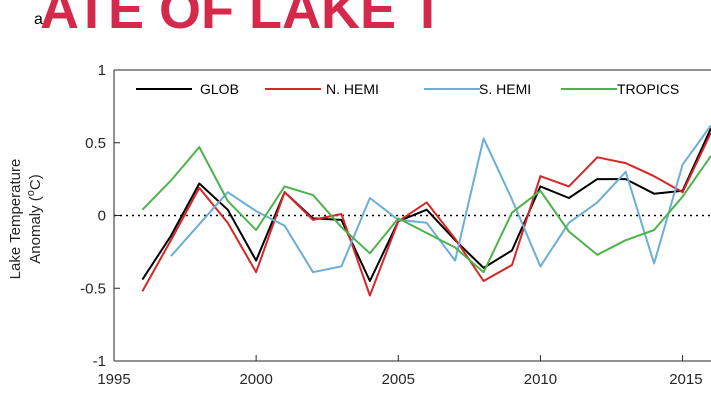 The image size is (711, 397). What do you see at coordinates (31, 193) in the screenshot?
I see `y-axis-label-superscript: o` at bounding box center [31, 193].